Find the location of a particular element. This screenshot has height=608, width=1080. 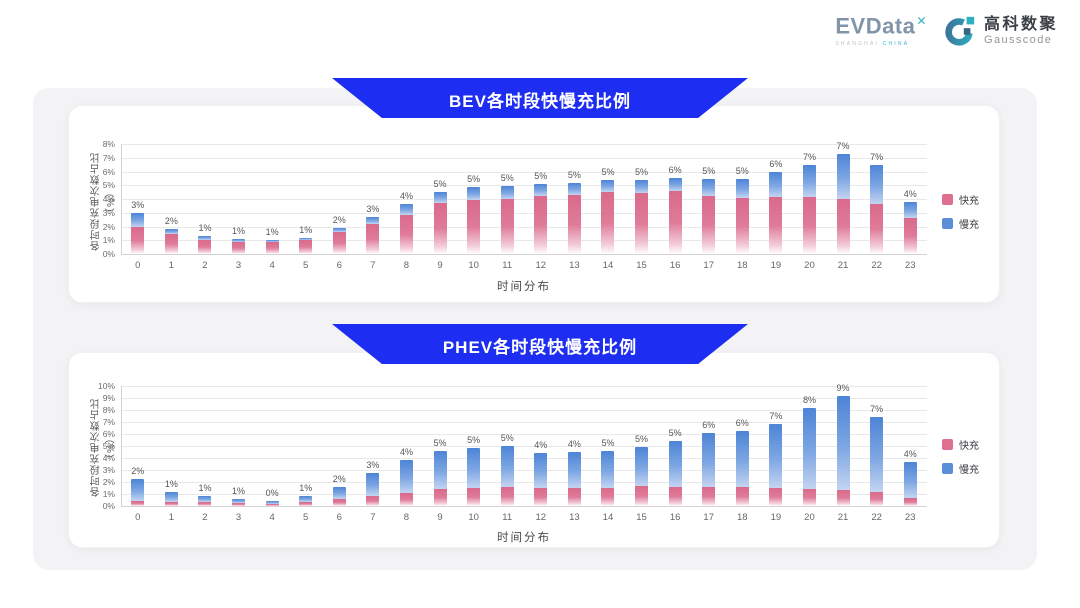

x-tick-20: 20 is located at coordinates (809, 517).